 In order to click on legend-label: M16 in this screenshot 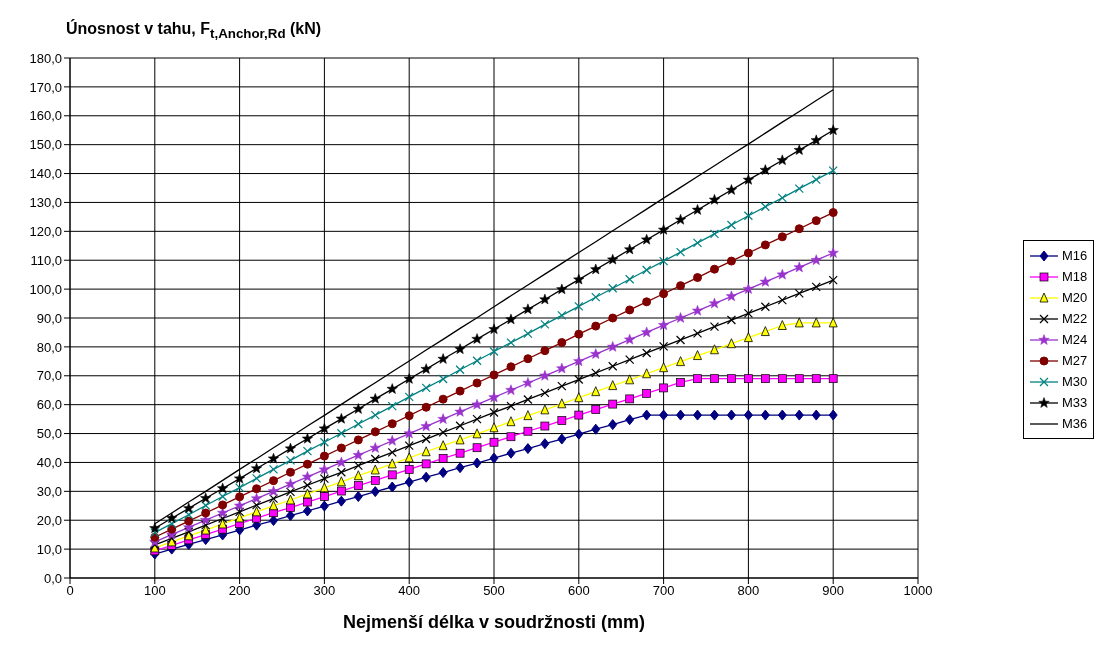, I will do `click(1075, 255)`.